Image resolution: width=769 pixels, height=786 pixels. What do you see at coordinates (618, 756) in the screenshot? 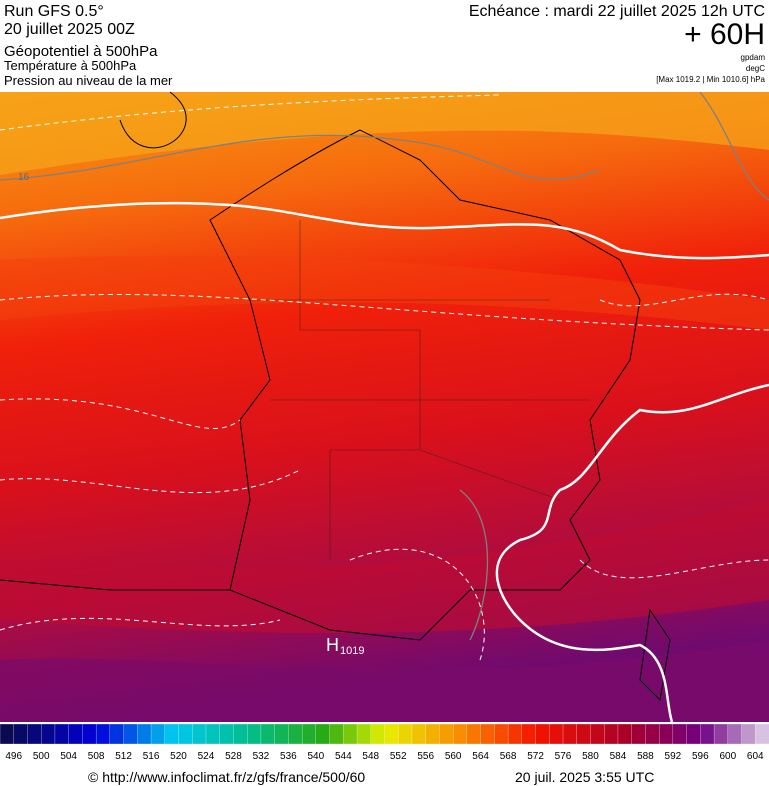
I see `legend-label: 584` at bounding box center [618, 756].